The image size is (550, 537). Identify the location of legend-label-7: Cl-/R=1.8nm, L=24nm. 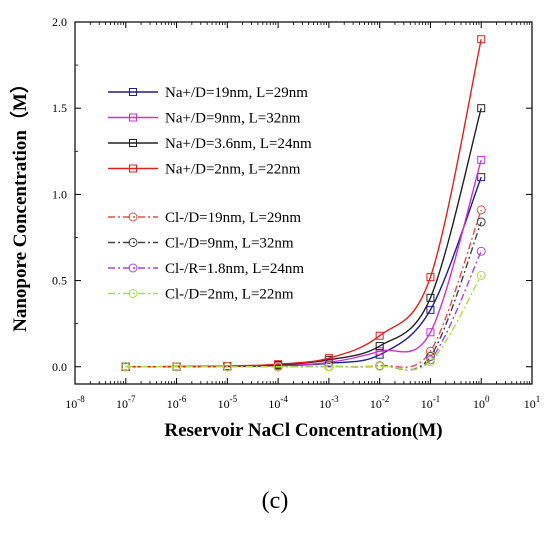
(234, 269).